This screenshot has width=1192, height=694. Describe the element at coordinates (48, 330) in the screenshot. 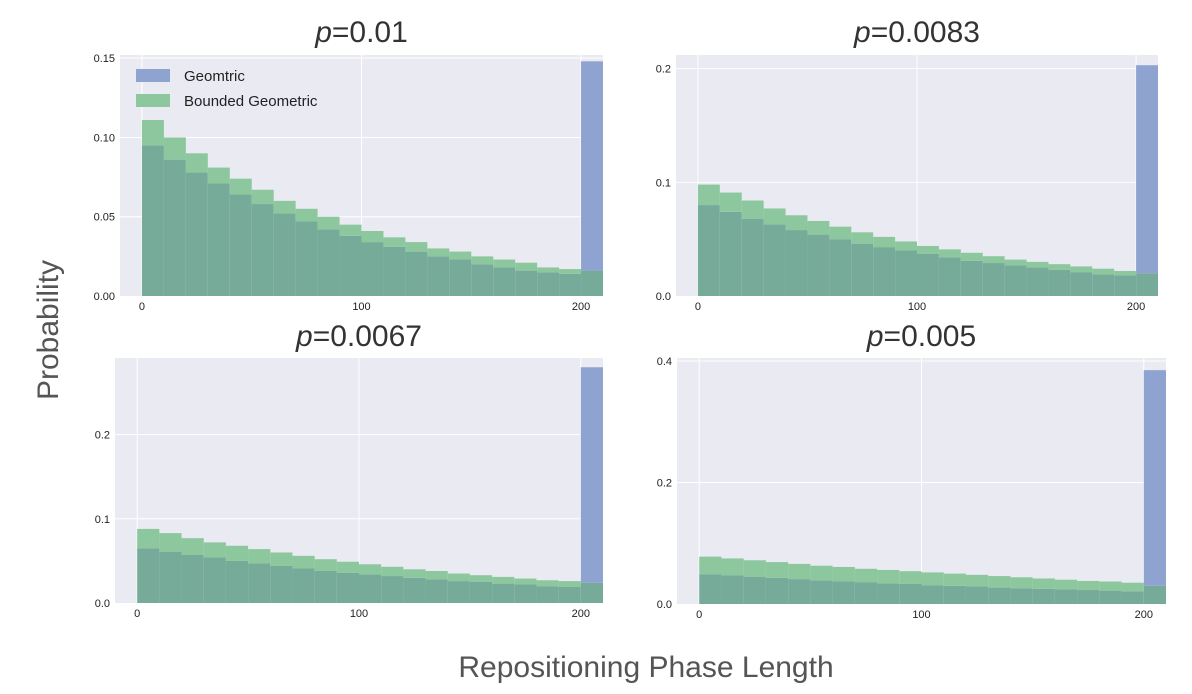

I see `y-axis-label: Probability` at that location.